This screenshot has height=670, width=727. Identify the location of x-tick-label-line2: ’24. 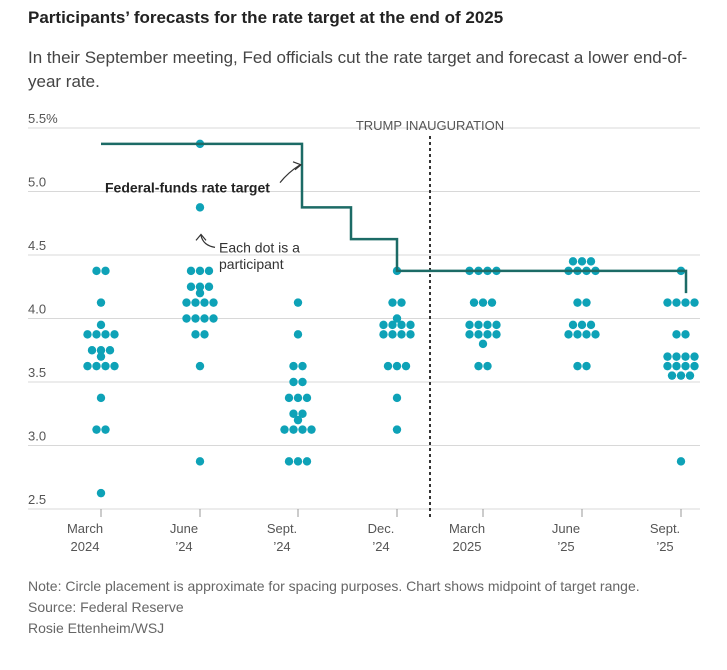
(183, 546).